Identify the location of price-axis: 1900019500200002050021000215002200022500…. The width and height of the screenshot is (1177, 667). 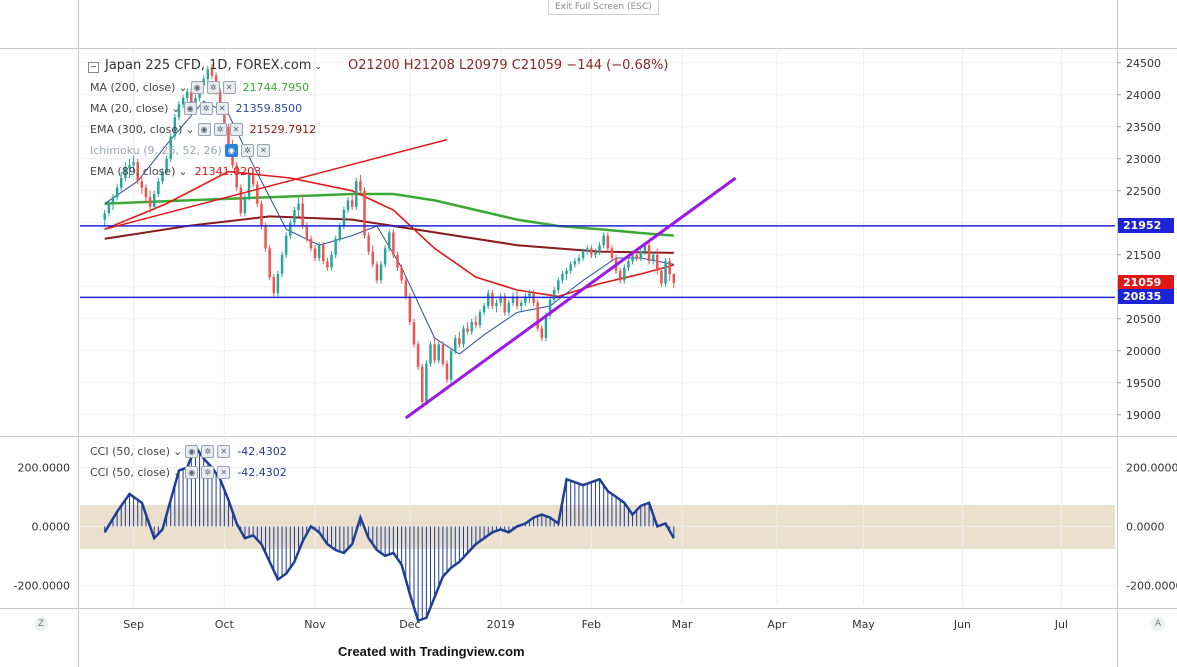
(1139, 239).